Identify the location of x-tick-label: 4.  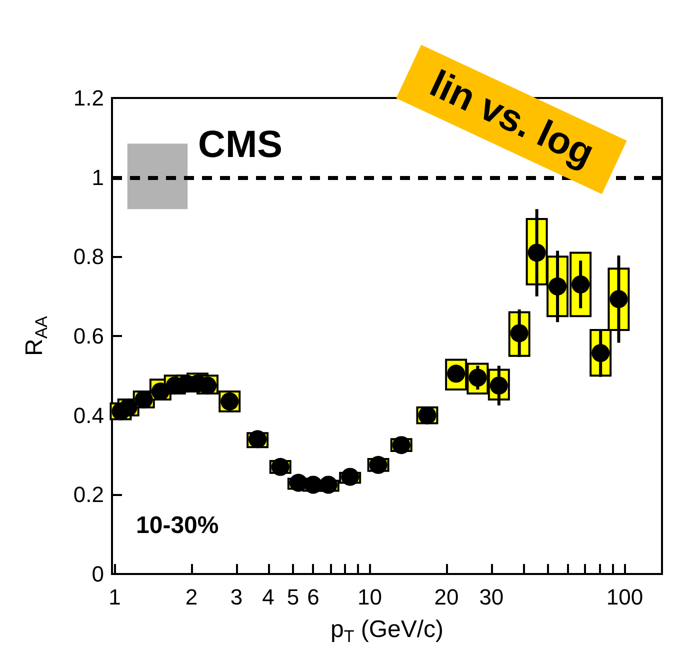
(268, 597).